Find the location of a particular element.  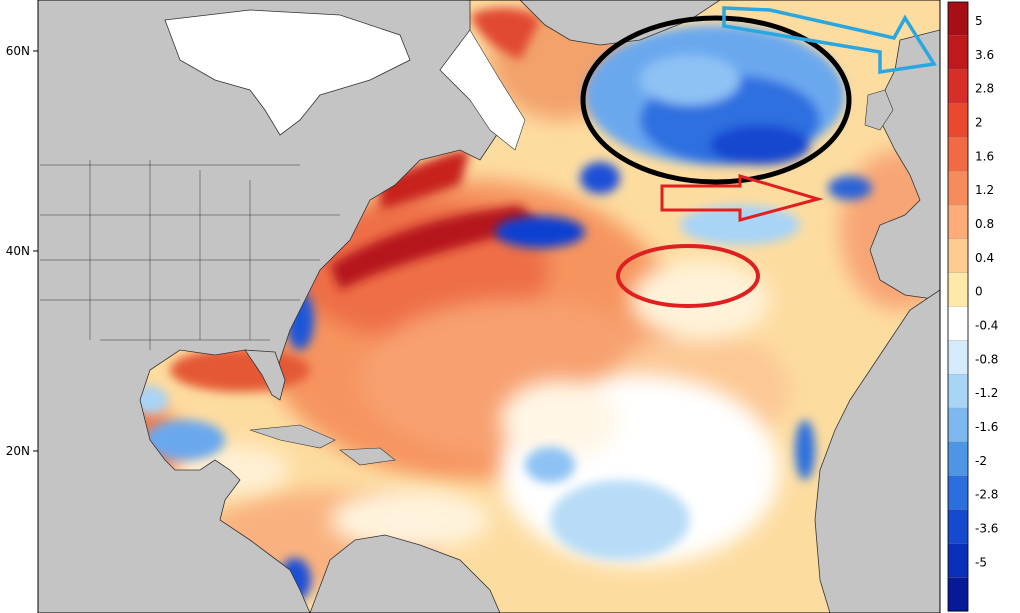

colorbar-tick-label: 5 is located at coordinates (979, 21).